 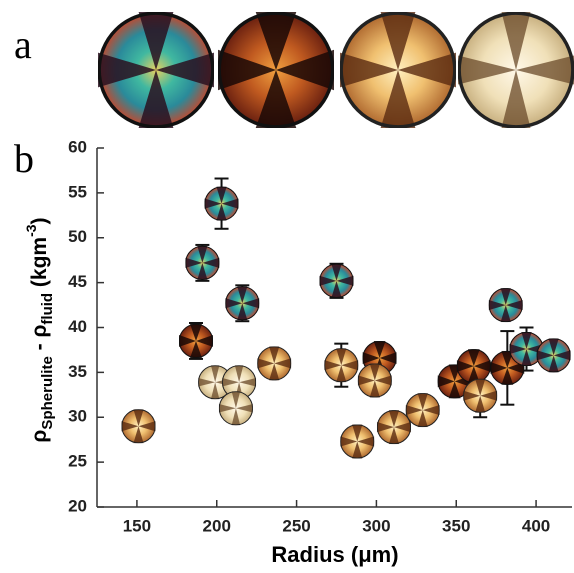 What do you see at coordinates (77, 461) in the screenshot?
I see `y-tick-label: 25` at bounding box center [77, 461].